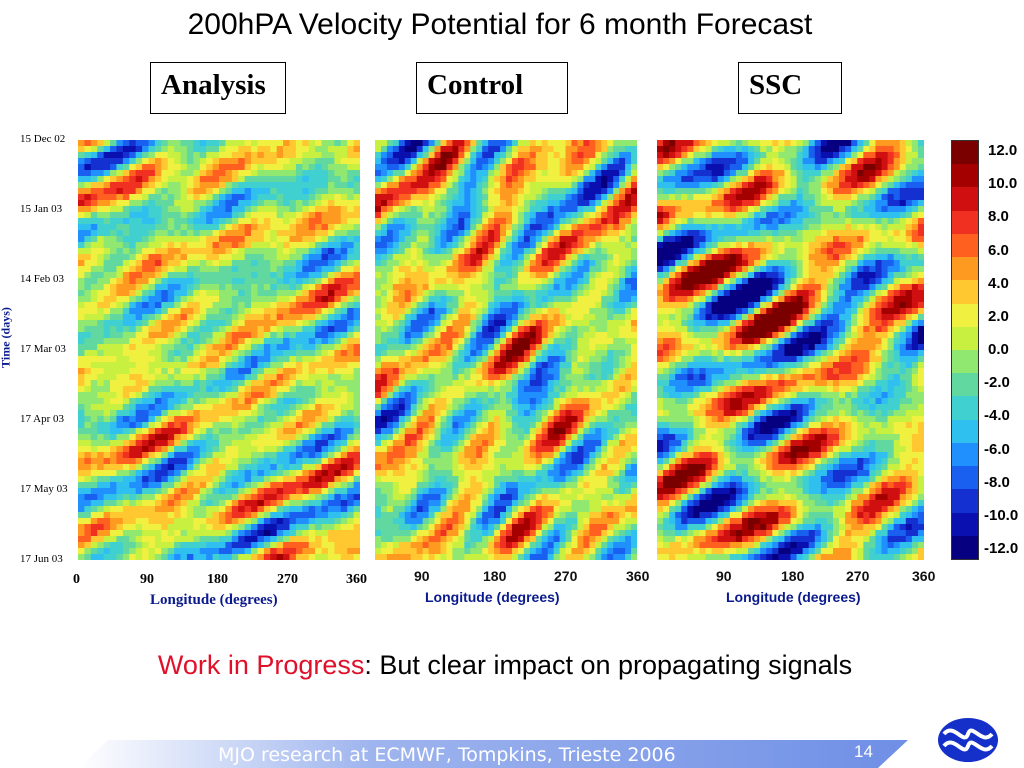  I want to click on ssc-label-box: SSC, so click(790, 88).